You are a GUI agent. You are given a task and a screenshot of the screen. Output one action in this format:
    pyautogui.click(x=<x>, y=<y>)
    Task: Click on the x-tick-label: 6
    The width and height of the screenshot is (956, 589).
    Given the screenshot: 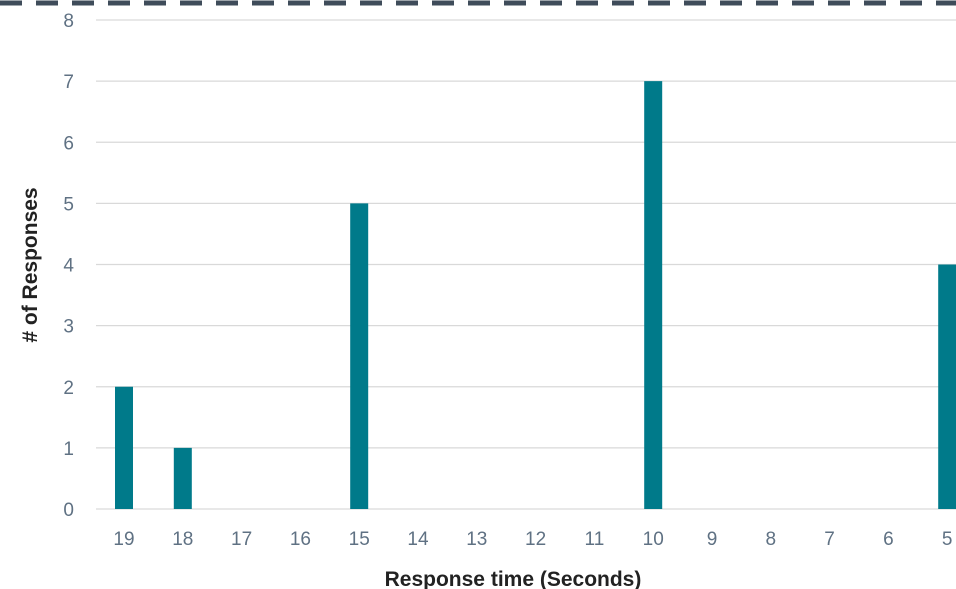 What is the action you would take?
    pyautogui.click(x=888, y=539)
    